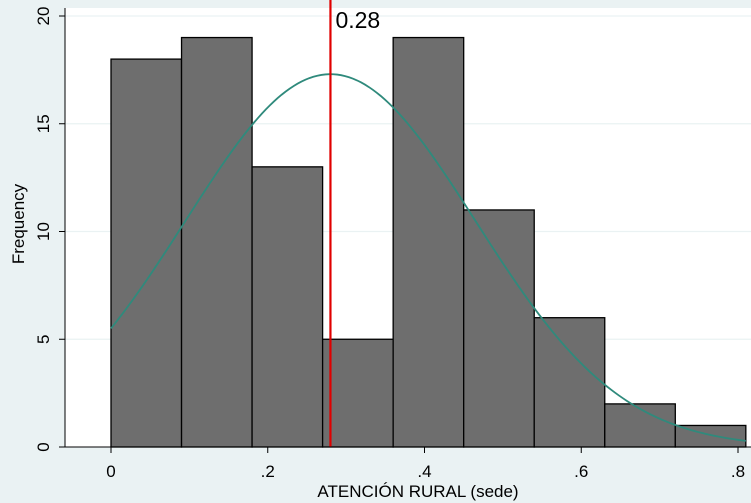 The width and height of the screenshot is (751, 503). I want to click on y-tick-label: 5, so click(43, 339).